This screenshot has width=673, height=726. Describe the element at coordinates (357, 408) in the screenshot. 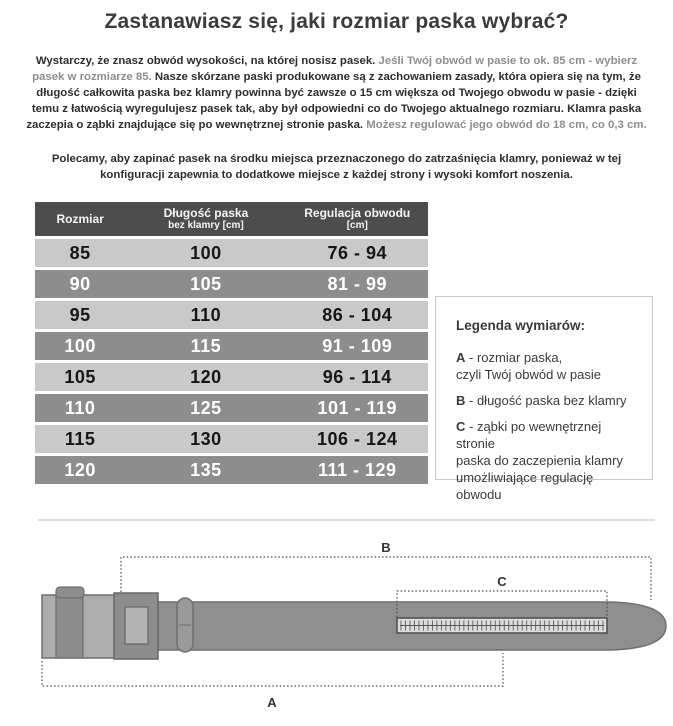

I see `cell-adjustment: 101 - 119` at that location.